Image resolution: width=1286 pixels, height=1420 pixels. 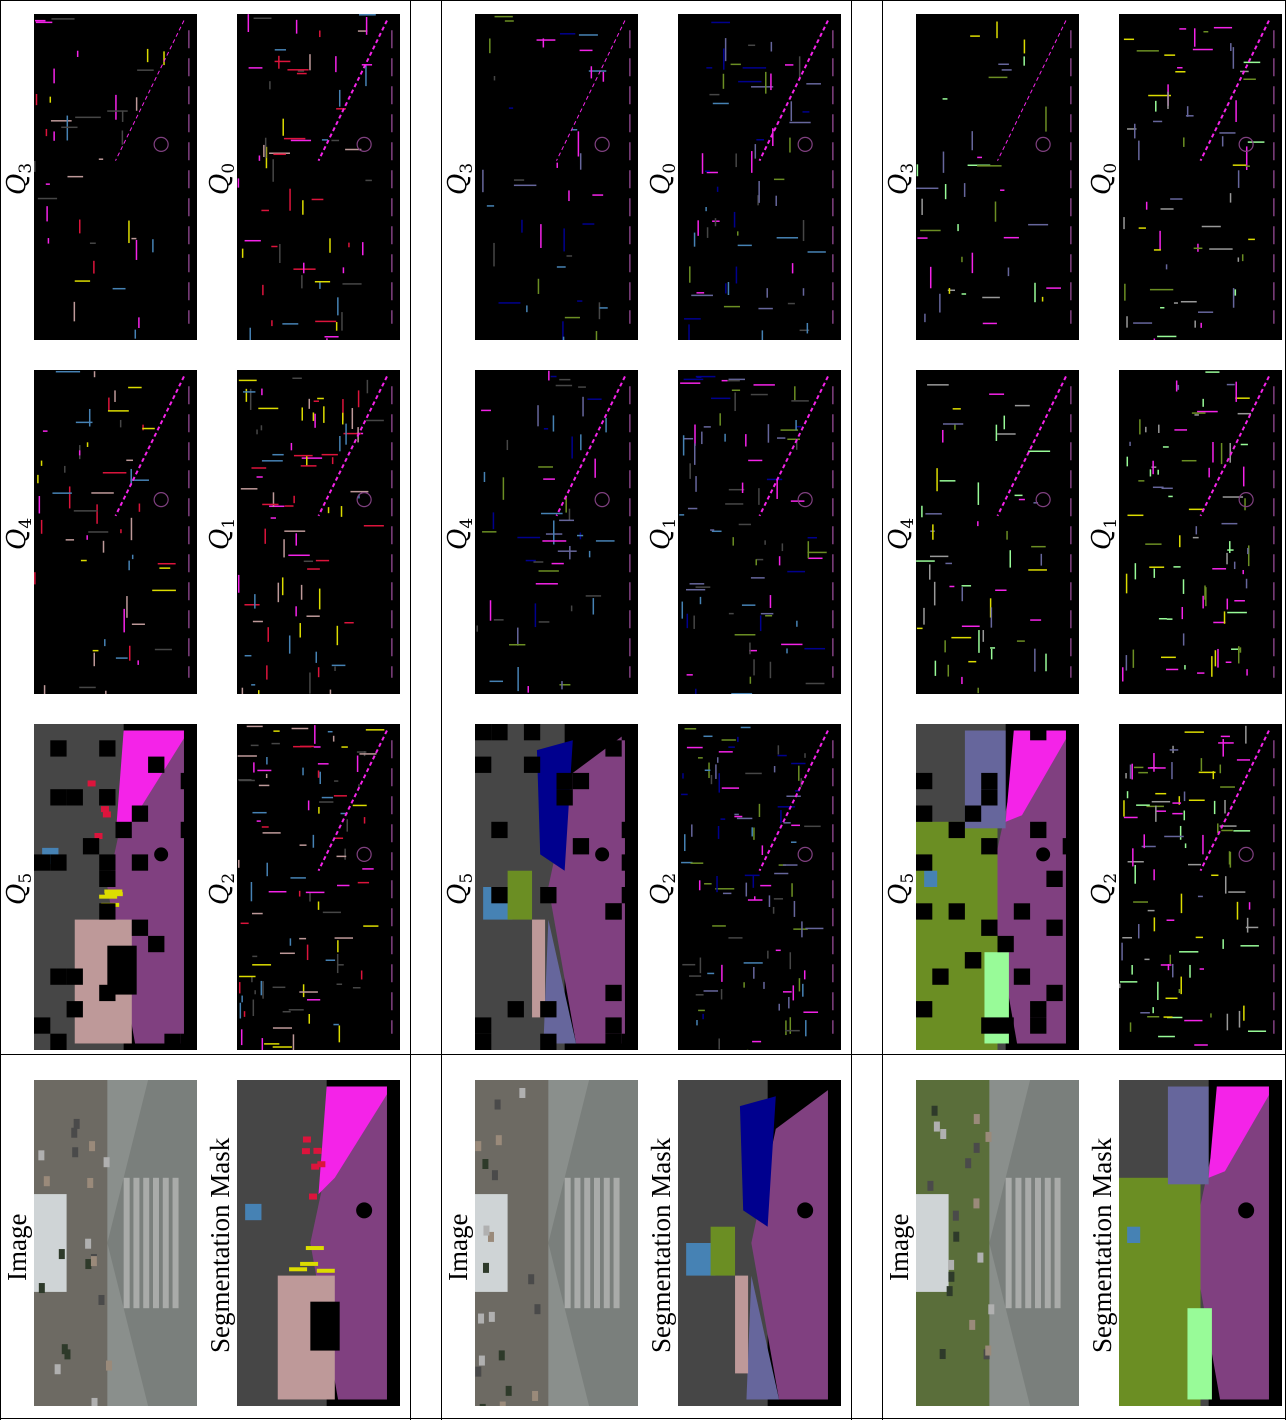 What do you see at coordinates (759, 887) in the screenshot?
I see `q2-panel-col2` at bounding box center [759, 887].